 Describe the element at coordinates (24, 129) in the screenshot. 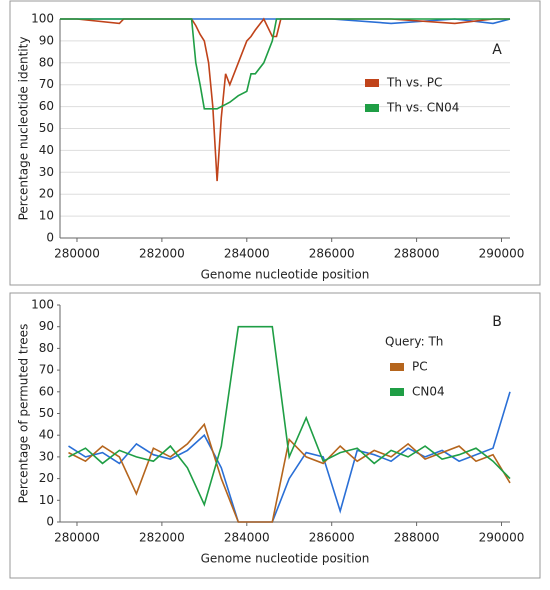

I see `y-axis-label: Percentage nucleotide identity` at that location.